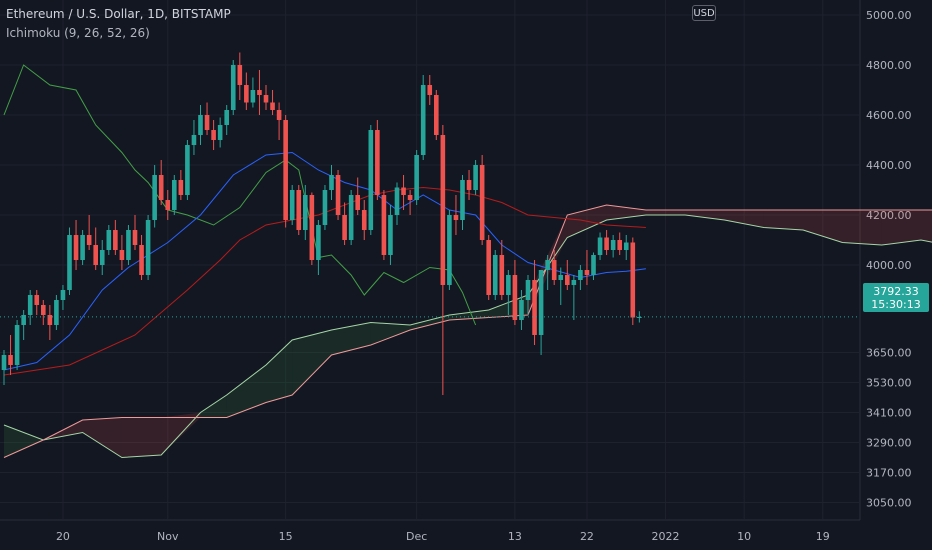  Describe the element at coordinates (889, 413) in the screenshot. I see `y-tick-label: 3410.00` at that location.